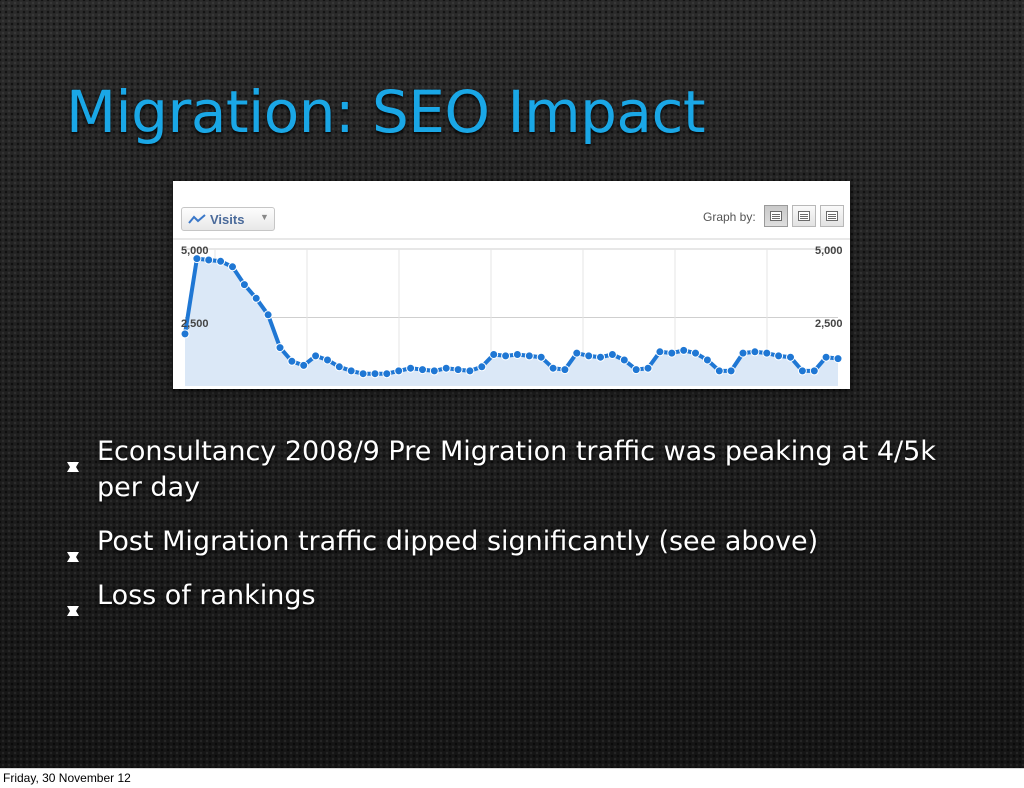  I want to click on footer-date: Friday, 30 November 12, so click(67, 778).